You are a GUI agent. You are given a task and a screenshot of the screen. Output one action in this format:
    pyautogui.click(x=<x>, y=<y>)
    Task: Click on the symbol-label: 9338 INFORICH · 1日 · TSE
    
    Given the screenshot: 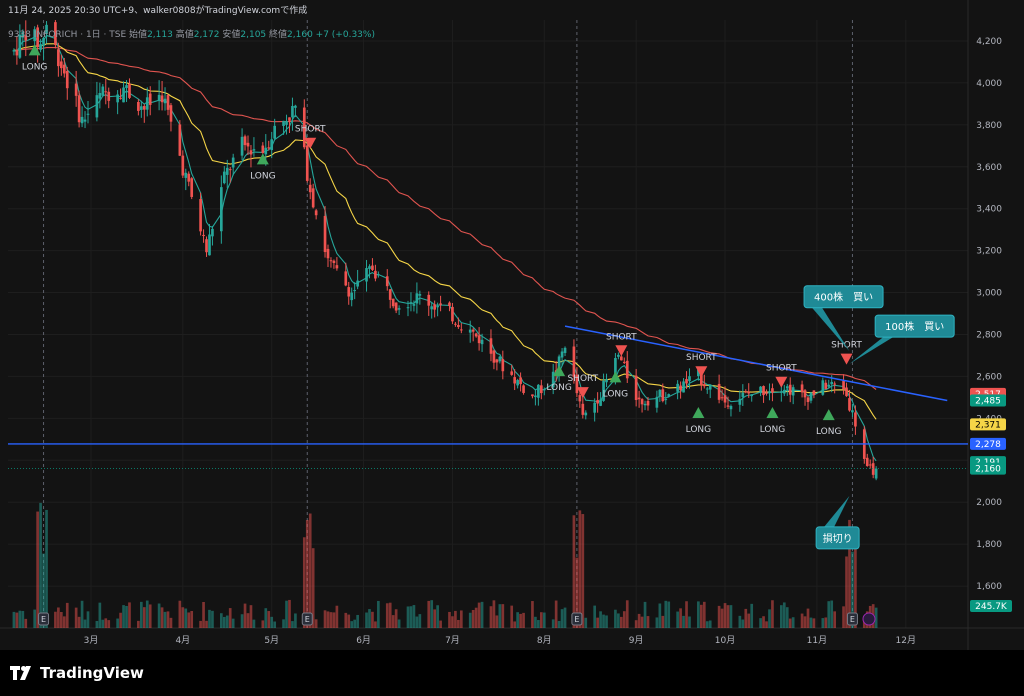 What is the action you would take?
    pyautogui.click(x=67, y=35)
    